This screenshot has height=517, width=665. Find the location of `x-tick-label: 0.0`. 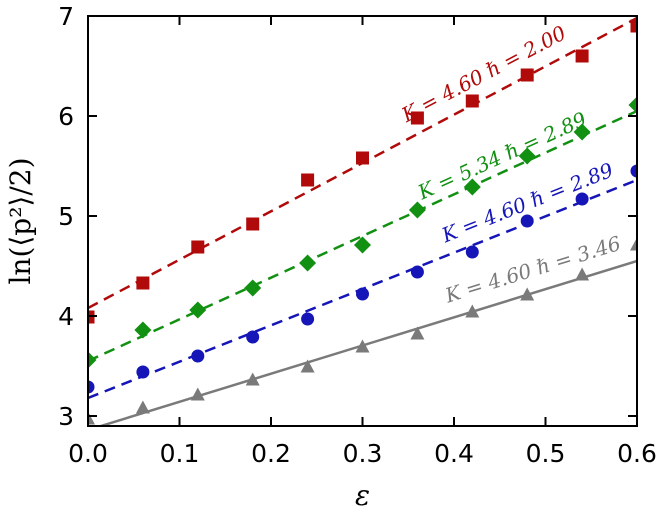

x-tick-label: 0.0 is located at coordinates (88, 453).